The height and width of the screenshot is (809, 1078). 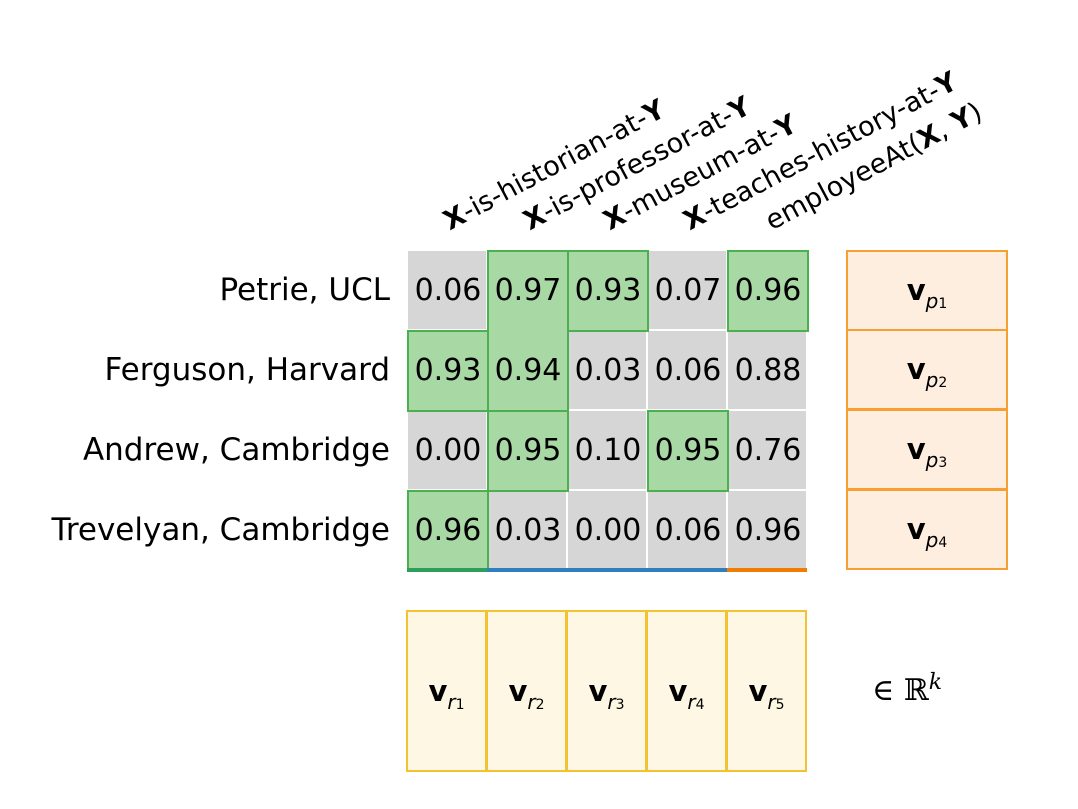 What do you see at coordinates (907, 689) in the screenshot?
I see `real-space-label: ∈ ℝk` at bounding box center [907, 689].